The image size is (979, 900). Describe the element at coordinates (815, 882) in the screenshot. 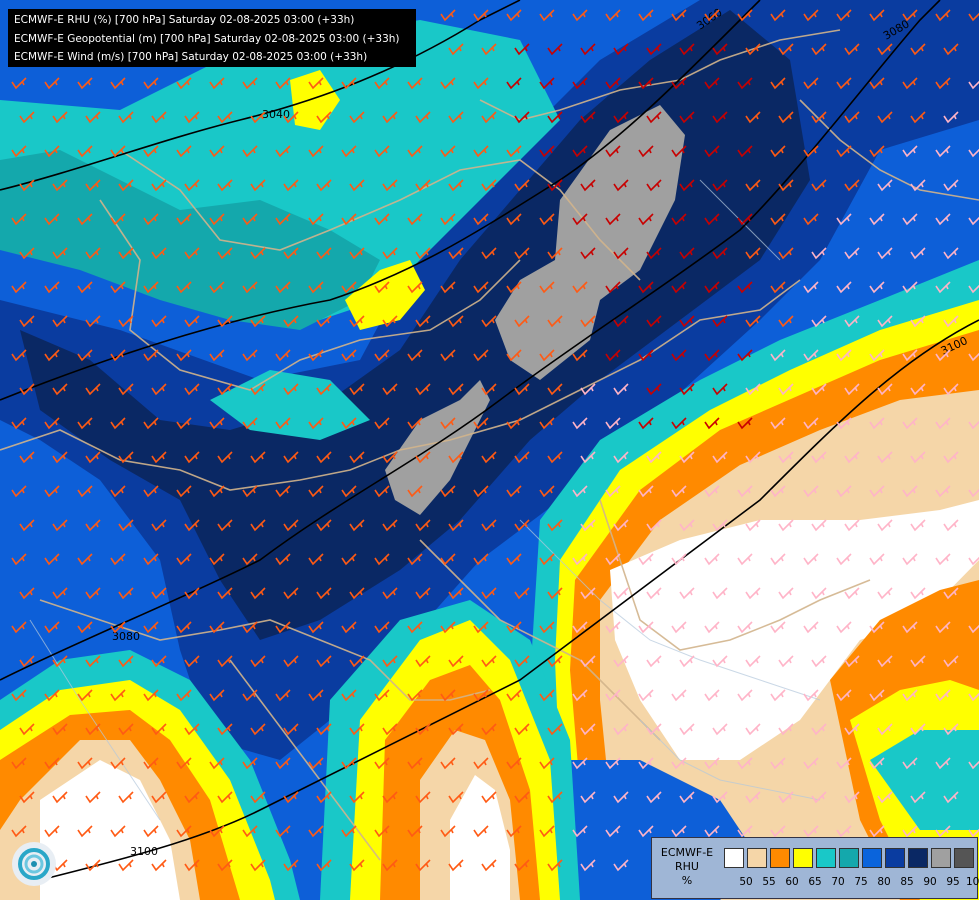

I see `legend-label-65: 65` at that location.